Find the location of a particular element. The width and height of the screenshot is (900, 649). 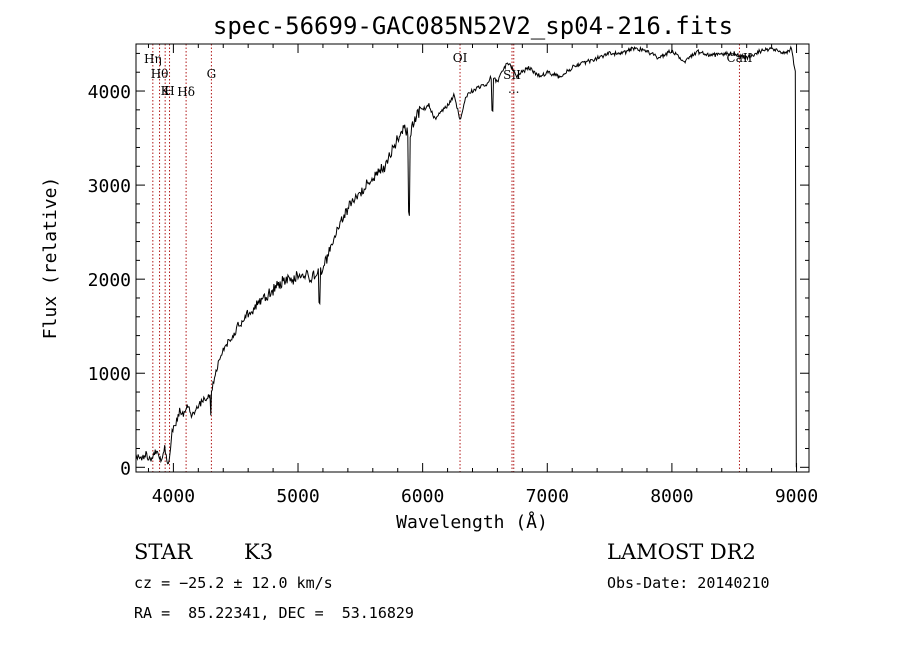

y-tick-label: 0 is located at coordinates (125, 468).